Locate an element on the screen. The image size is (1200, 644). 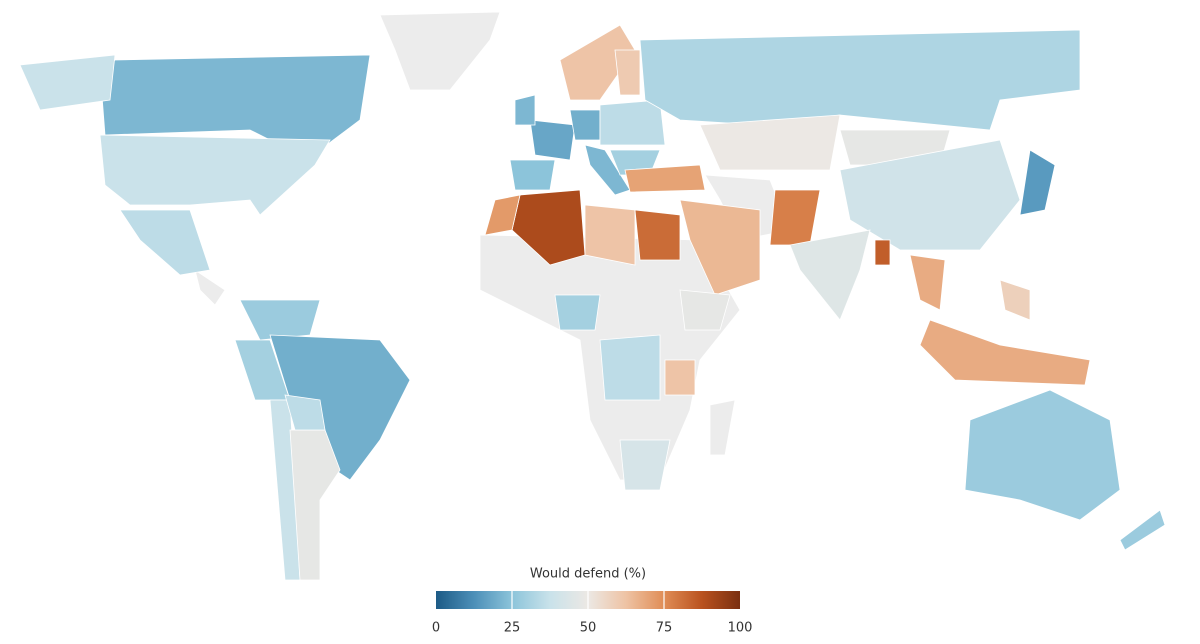
legend-title: Would defend (%) is located at coordinates (588, 574).